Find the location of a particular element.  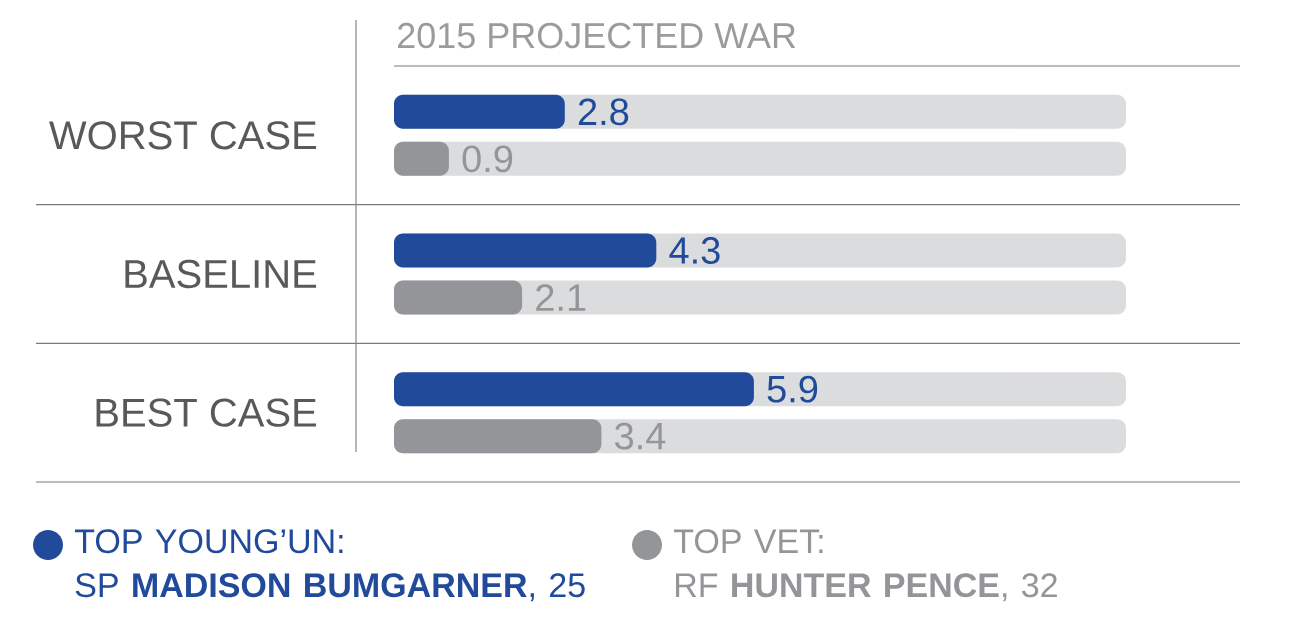

data-label: 0.9 is located at coordinates (487, 159).